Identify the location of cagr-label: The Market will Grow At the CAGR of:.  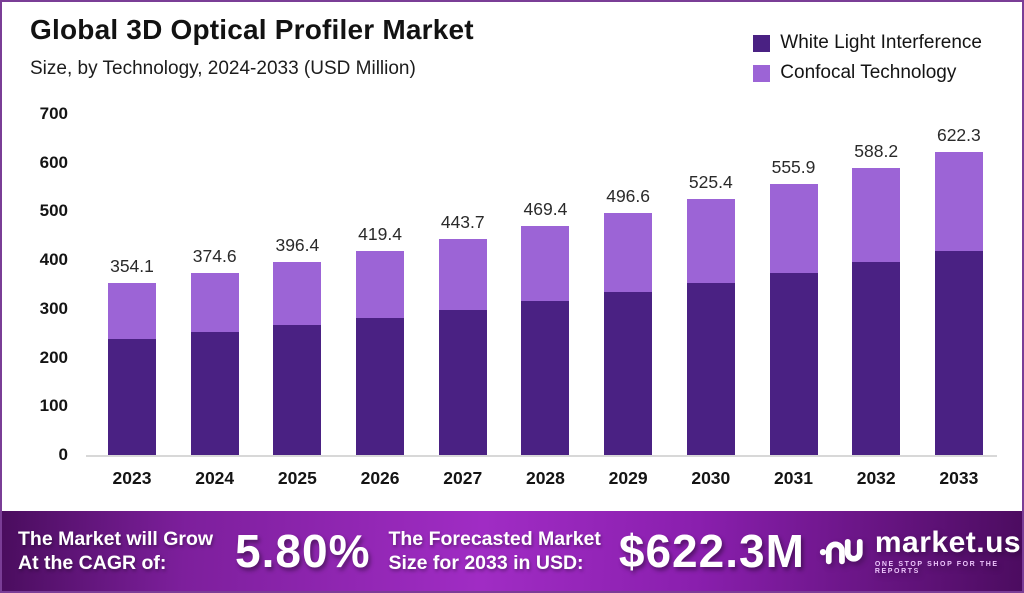
(115, 551).